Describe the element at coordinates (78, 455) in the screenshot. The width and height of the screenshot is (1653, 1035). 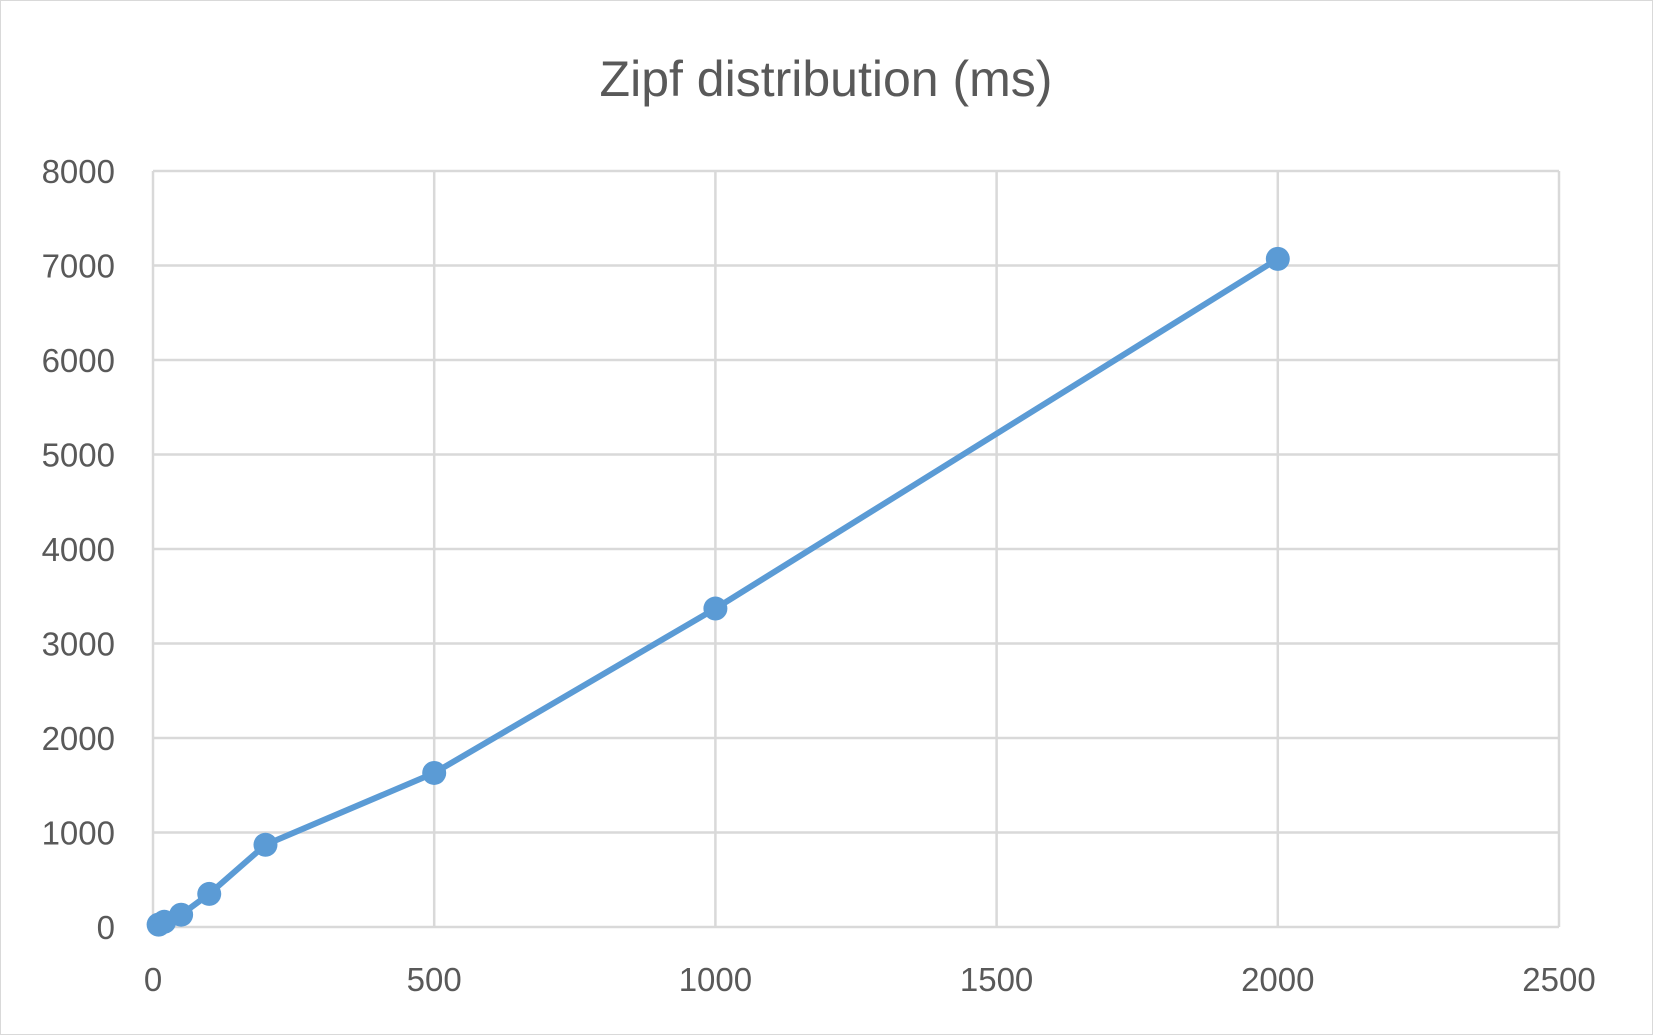
I see `y-tick-label: 5000` at that location.